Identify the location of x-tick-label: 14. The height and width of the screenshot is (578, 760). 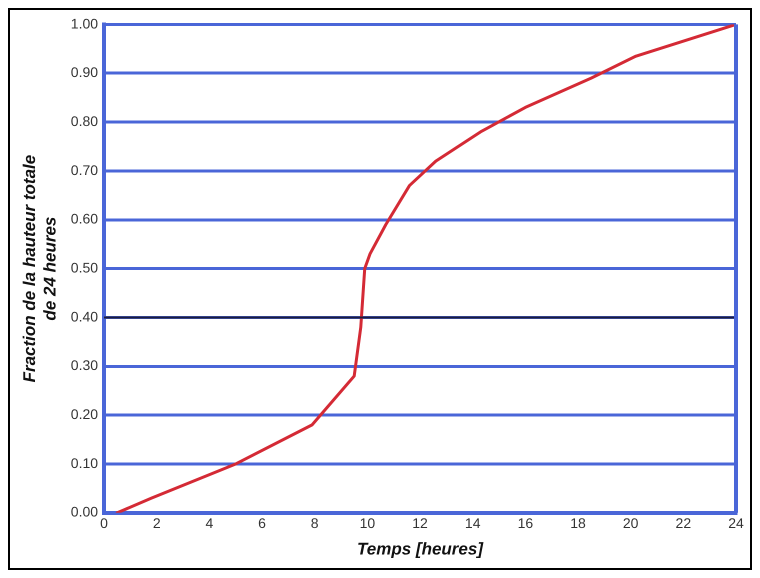
(472, 523).